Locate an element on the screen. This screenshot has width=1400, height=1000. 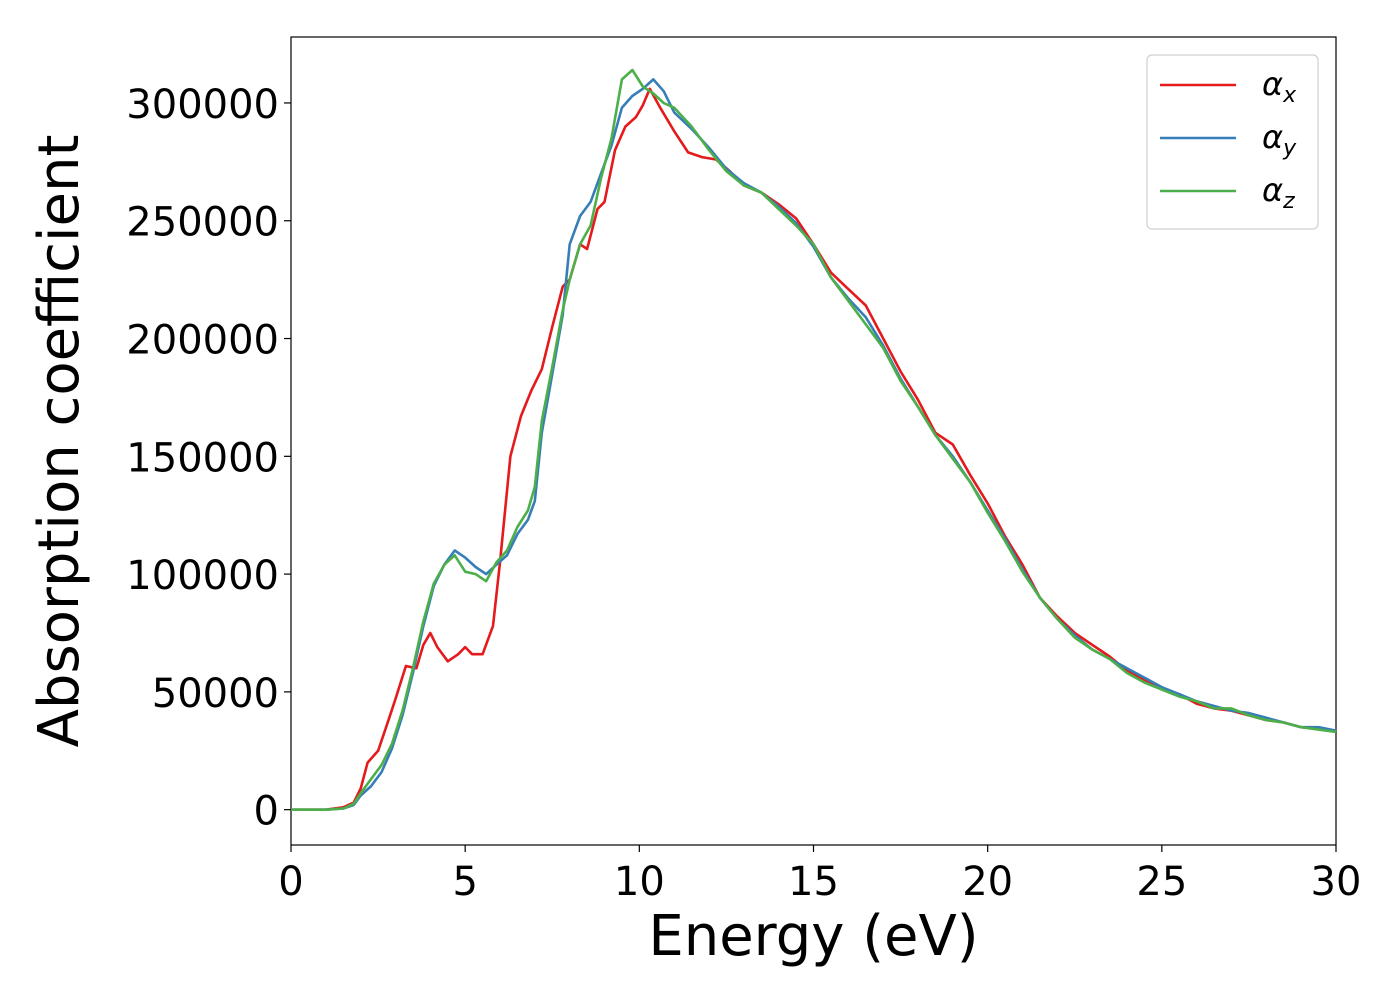
legend-label-subscript: x is located at coordinates (1289, 95).